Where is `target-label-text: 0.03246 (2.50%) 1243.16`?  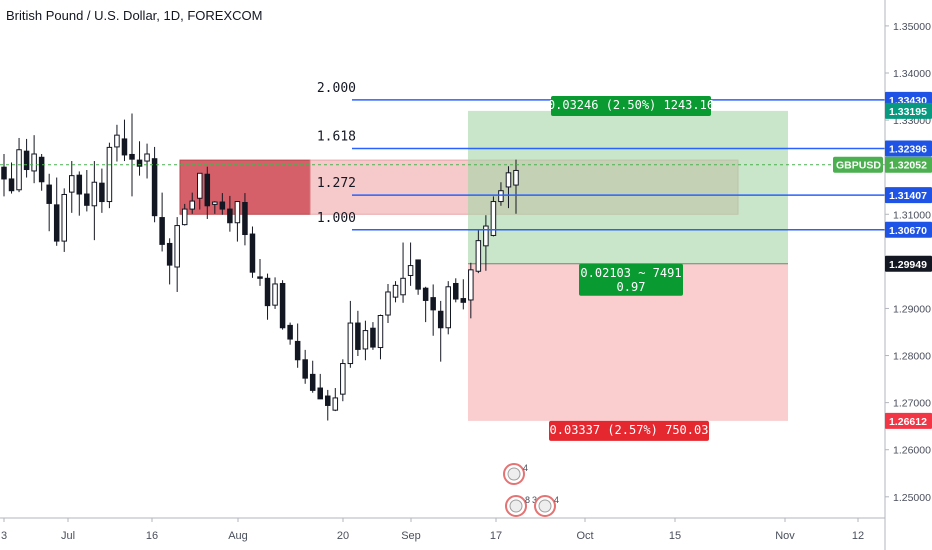 target-label-text: 0.03246 (2.50%) 1243.16 is located at coordinates (631, 105).